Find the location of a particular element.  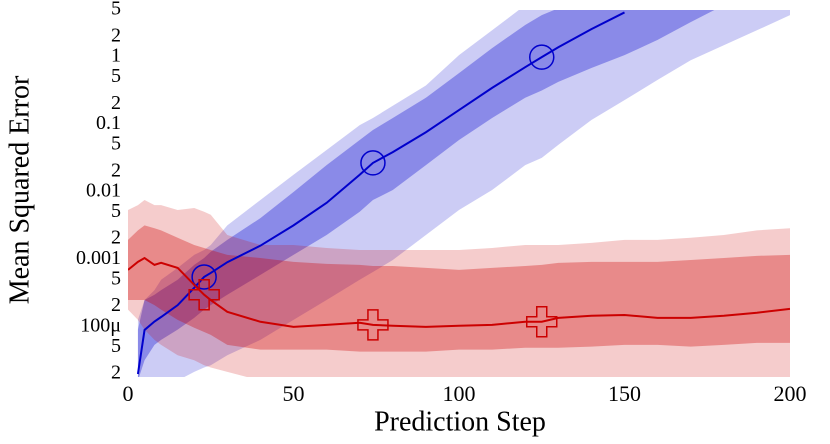

y-tick-label: 0.1 is located at coordinates (108, 123).